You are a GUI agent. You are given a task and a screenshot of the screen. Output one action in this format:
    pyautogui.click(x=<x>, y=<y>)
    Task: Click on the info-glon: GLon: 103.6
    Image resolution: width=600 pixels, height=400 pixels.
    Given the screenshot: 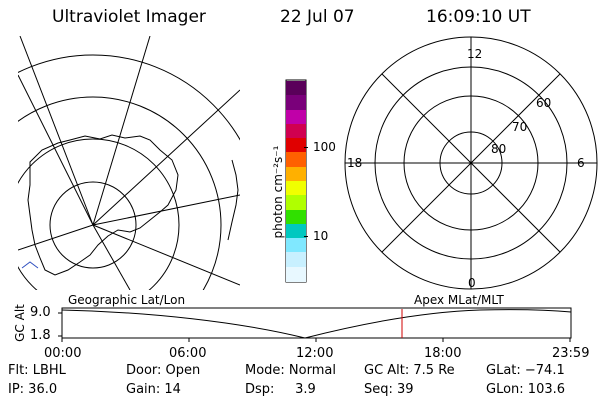 What is the action you would take?
    pyautogui.click(x=526, y=389)
    